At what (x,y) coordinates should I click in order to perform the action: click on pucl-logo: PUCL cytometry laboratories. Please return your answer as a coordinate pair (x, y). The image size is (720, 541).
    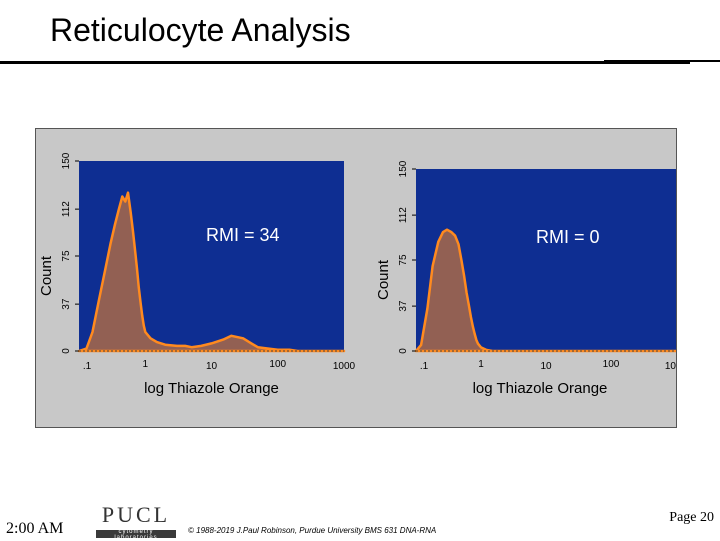
    Looking at the image, I should click on (136, 521).